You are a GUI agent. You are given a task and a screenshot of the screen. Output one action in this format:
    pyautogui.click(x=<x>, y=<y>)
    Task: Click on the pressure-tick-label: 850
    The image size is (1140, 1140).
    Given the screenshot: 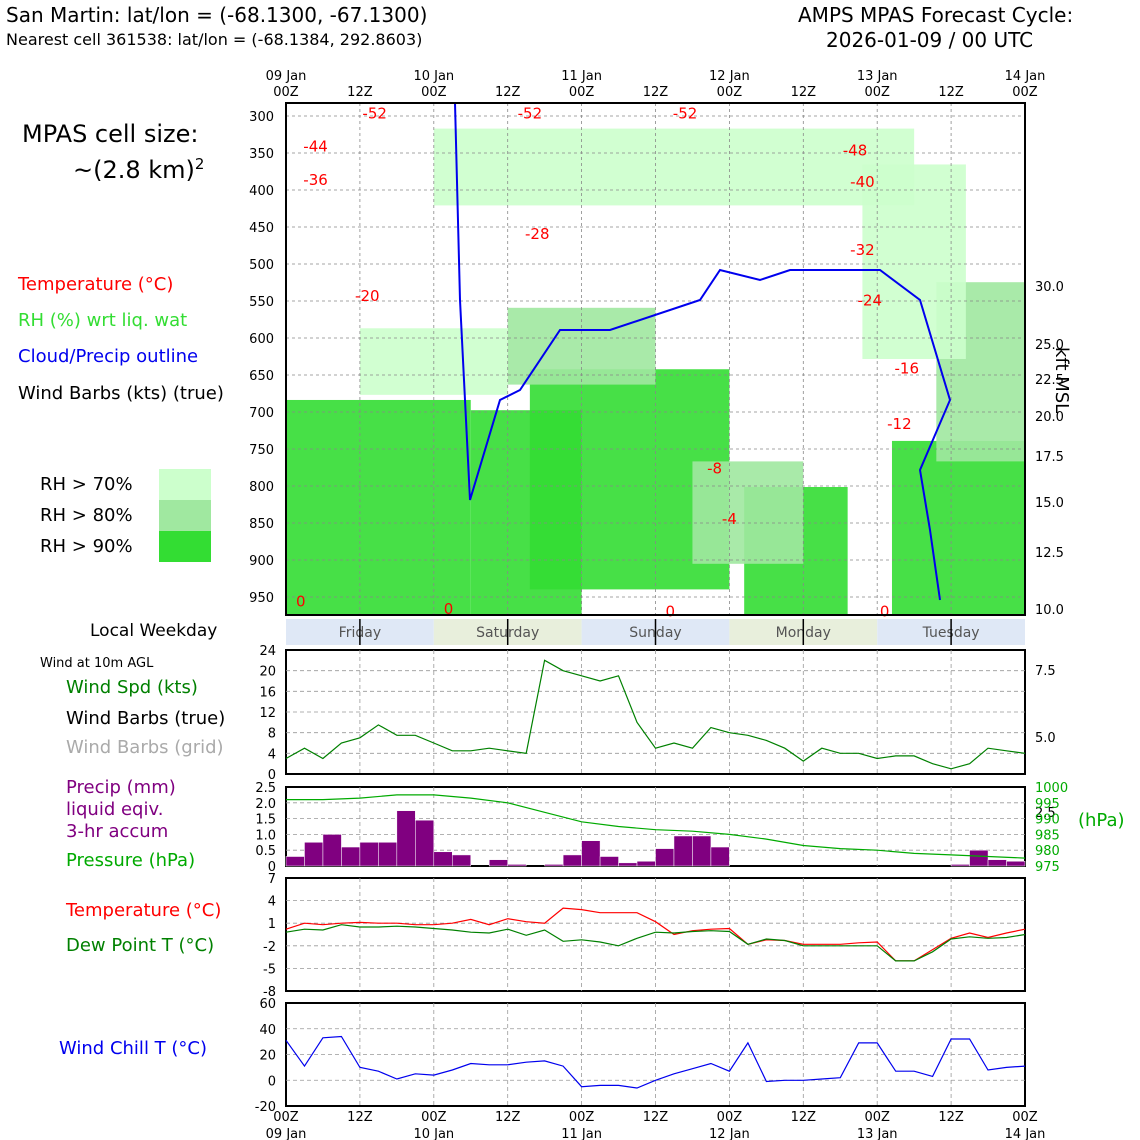 What is the action you would take?
    pyautogui.click(x=261, y=524)
    